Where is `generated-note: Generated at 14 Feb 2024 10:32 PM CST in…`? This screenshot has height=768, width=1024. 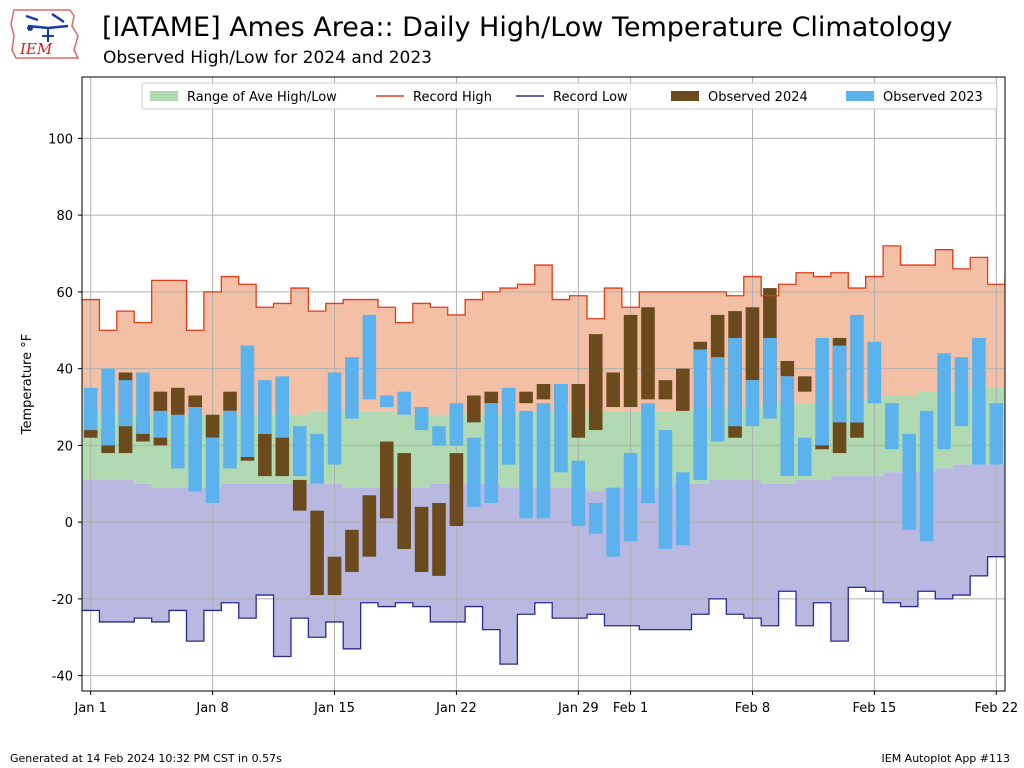 generated-note: Generated at 14 Feb 2024 10:32 PM CST in… is located at coordinates (146, 758).